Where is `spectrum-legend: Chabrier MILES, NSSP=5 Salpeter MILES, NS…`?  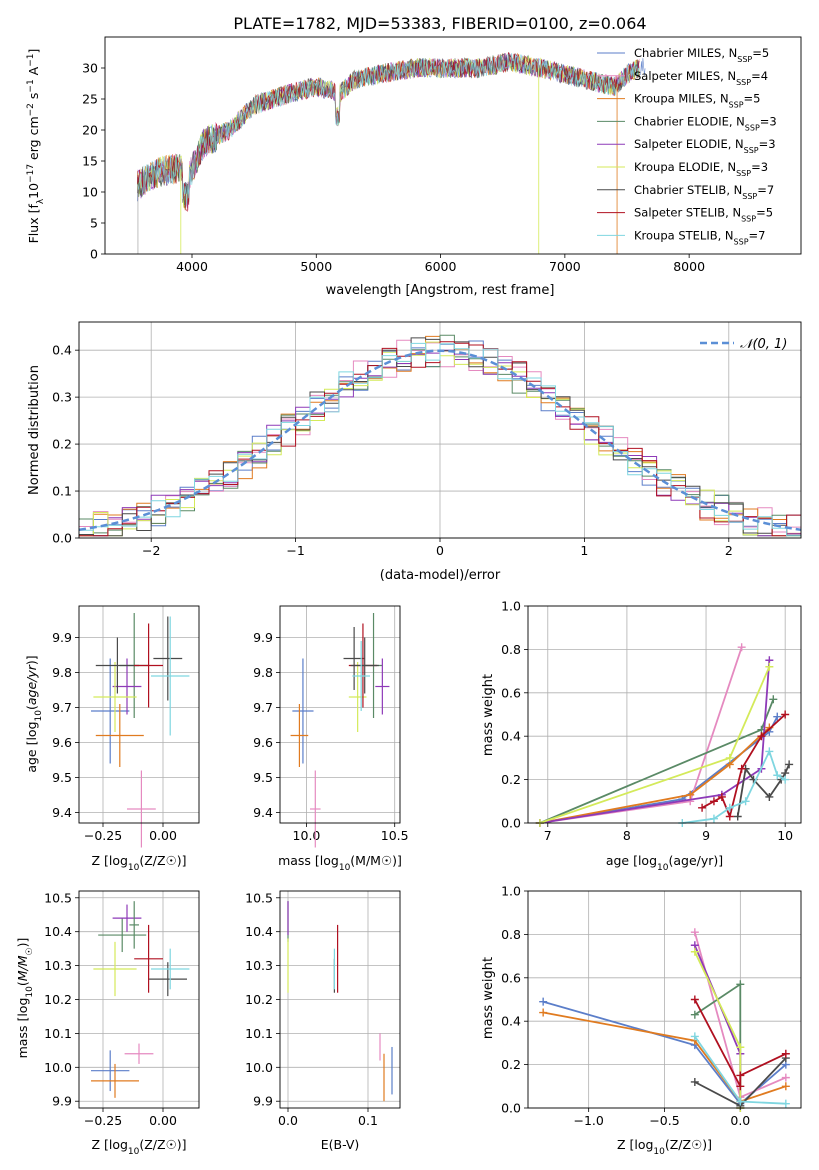 spectrum-legend: Chabrier MILES, NSSP=5 Salpeter MILES, NS… is located at coordinates (687, 146).